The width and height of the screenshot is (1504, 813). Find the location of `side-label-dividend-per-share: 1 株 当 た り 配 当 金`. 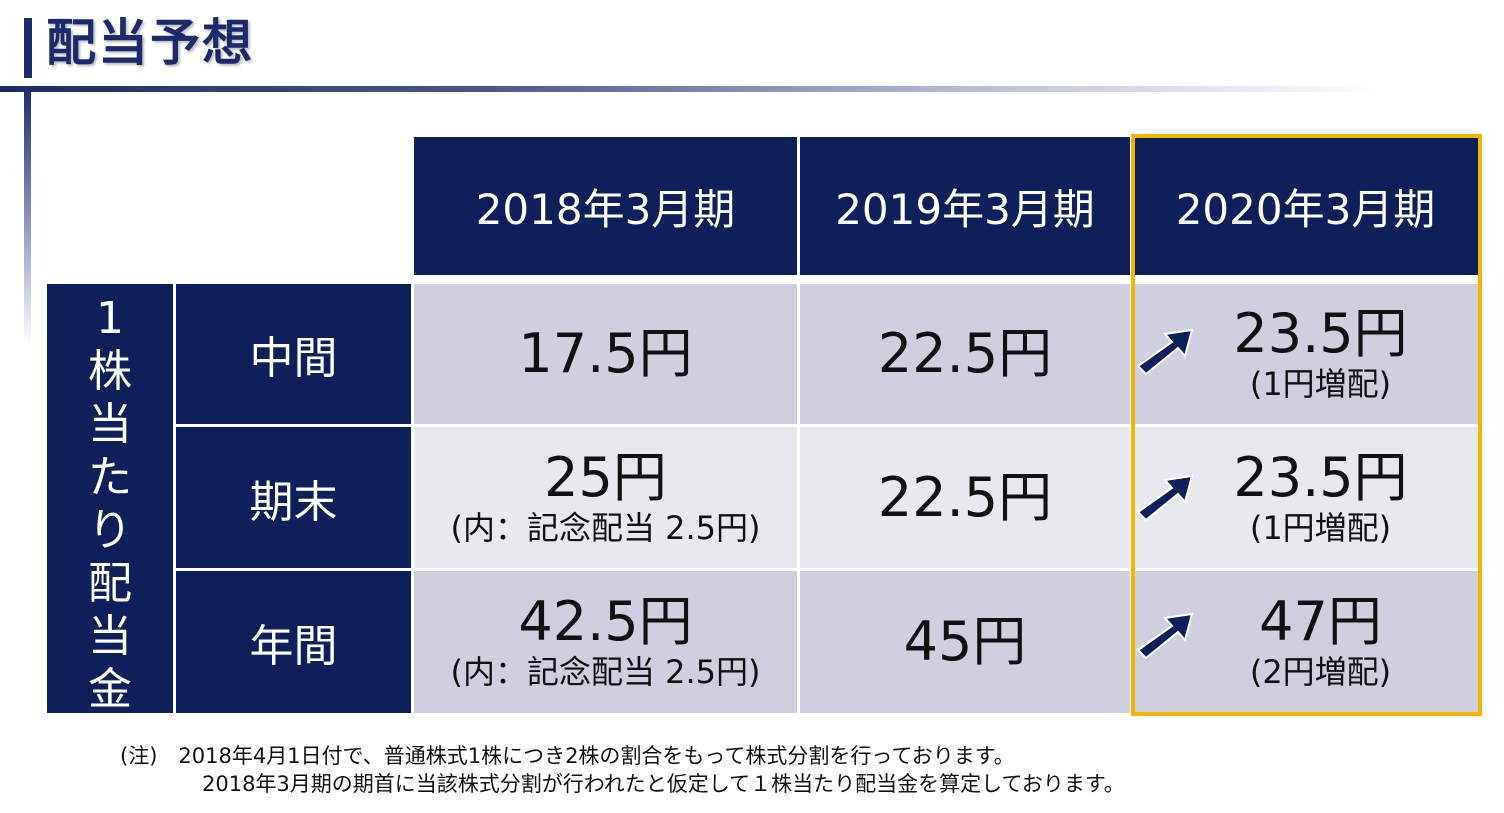

side-label-dividend-per-share: 1 株 当 た り 配 当 金 is located at coordinates (110, 499).